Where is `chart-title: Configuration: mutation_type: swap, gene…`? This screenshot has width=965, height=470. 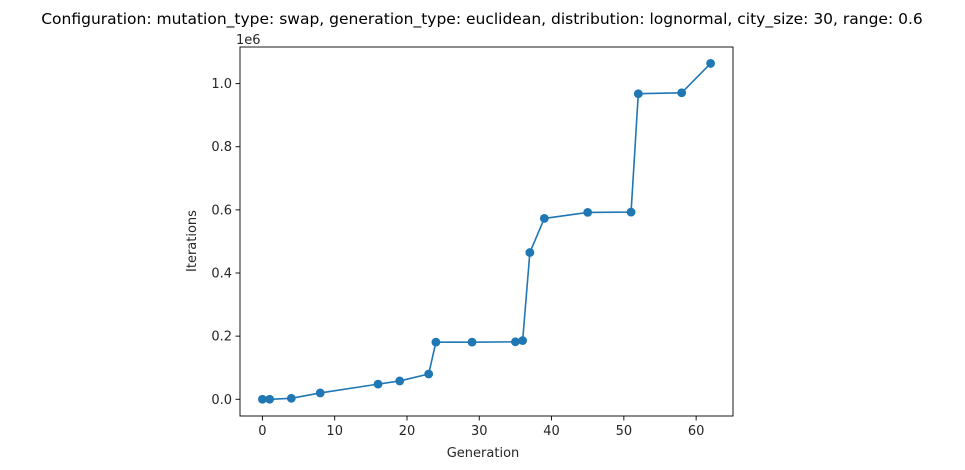 chart-title: Configuration: mutation_type: swap, gene… is located at coordinates (482, 19).